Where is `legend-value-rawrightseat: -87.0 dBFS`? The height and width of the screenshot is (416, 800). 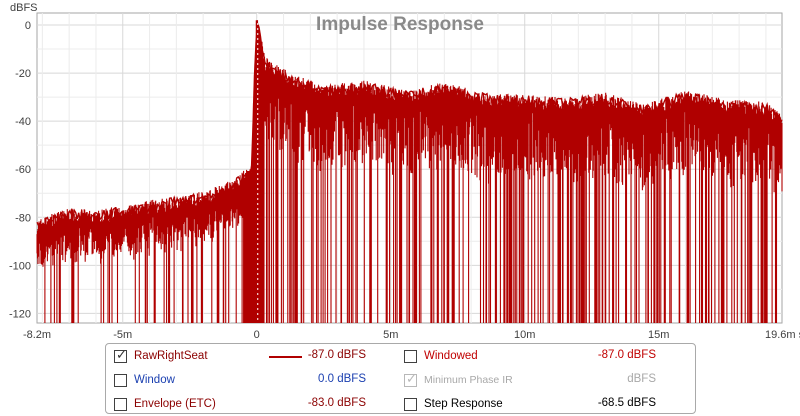
legend-value-rawrightseat: -87.0 dBFS is located at coordinates (336, 355).